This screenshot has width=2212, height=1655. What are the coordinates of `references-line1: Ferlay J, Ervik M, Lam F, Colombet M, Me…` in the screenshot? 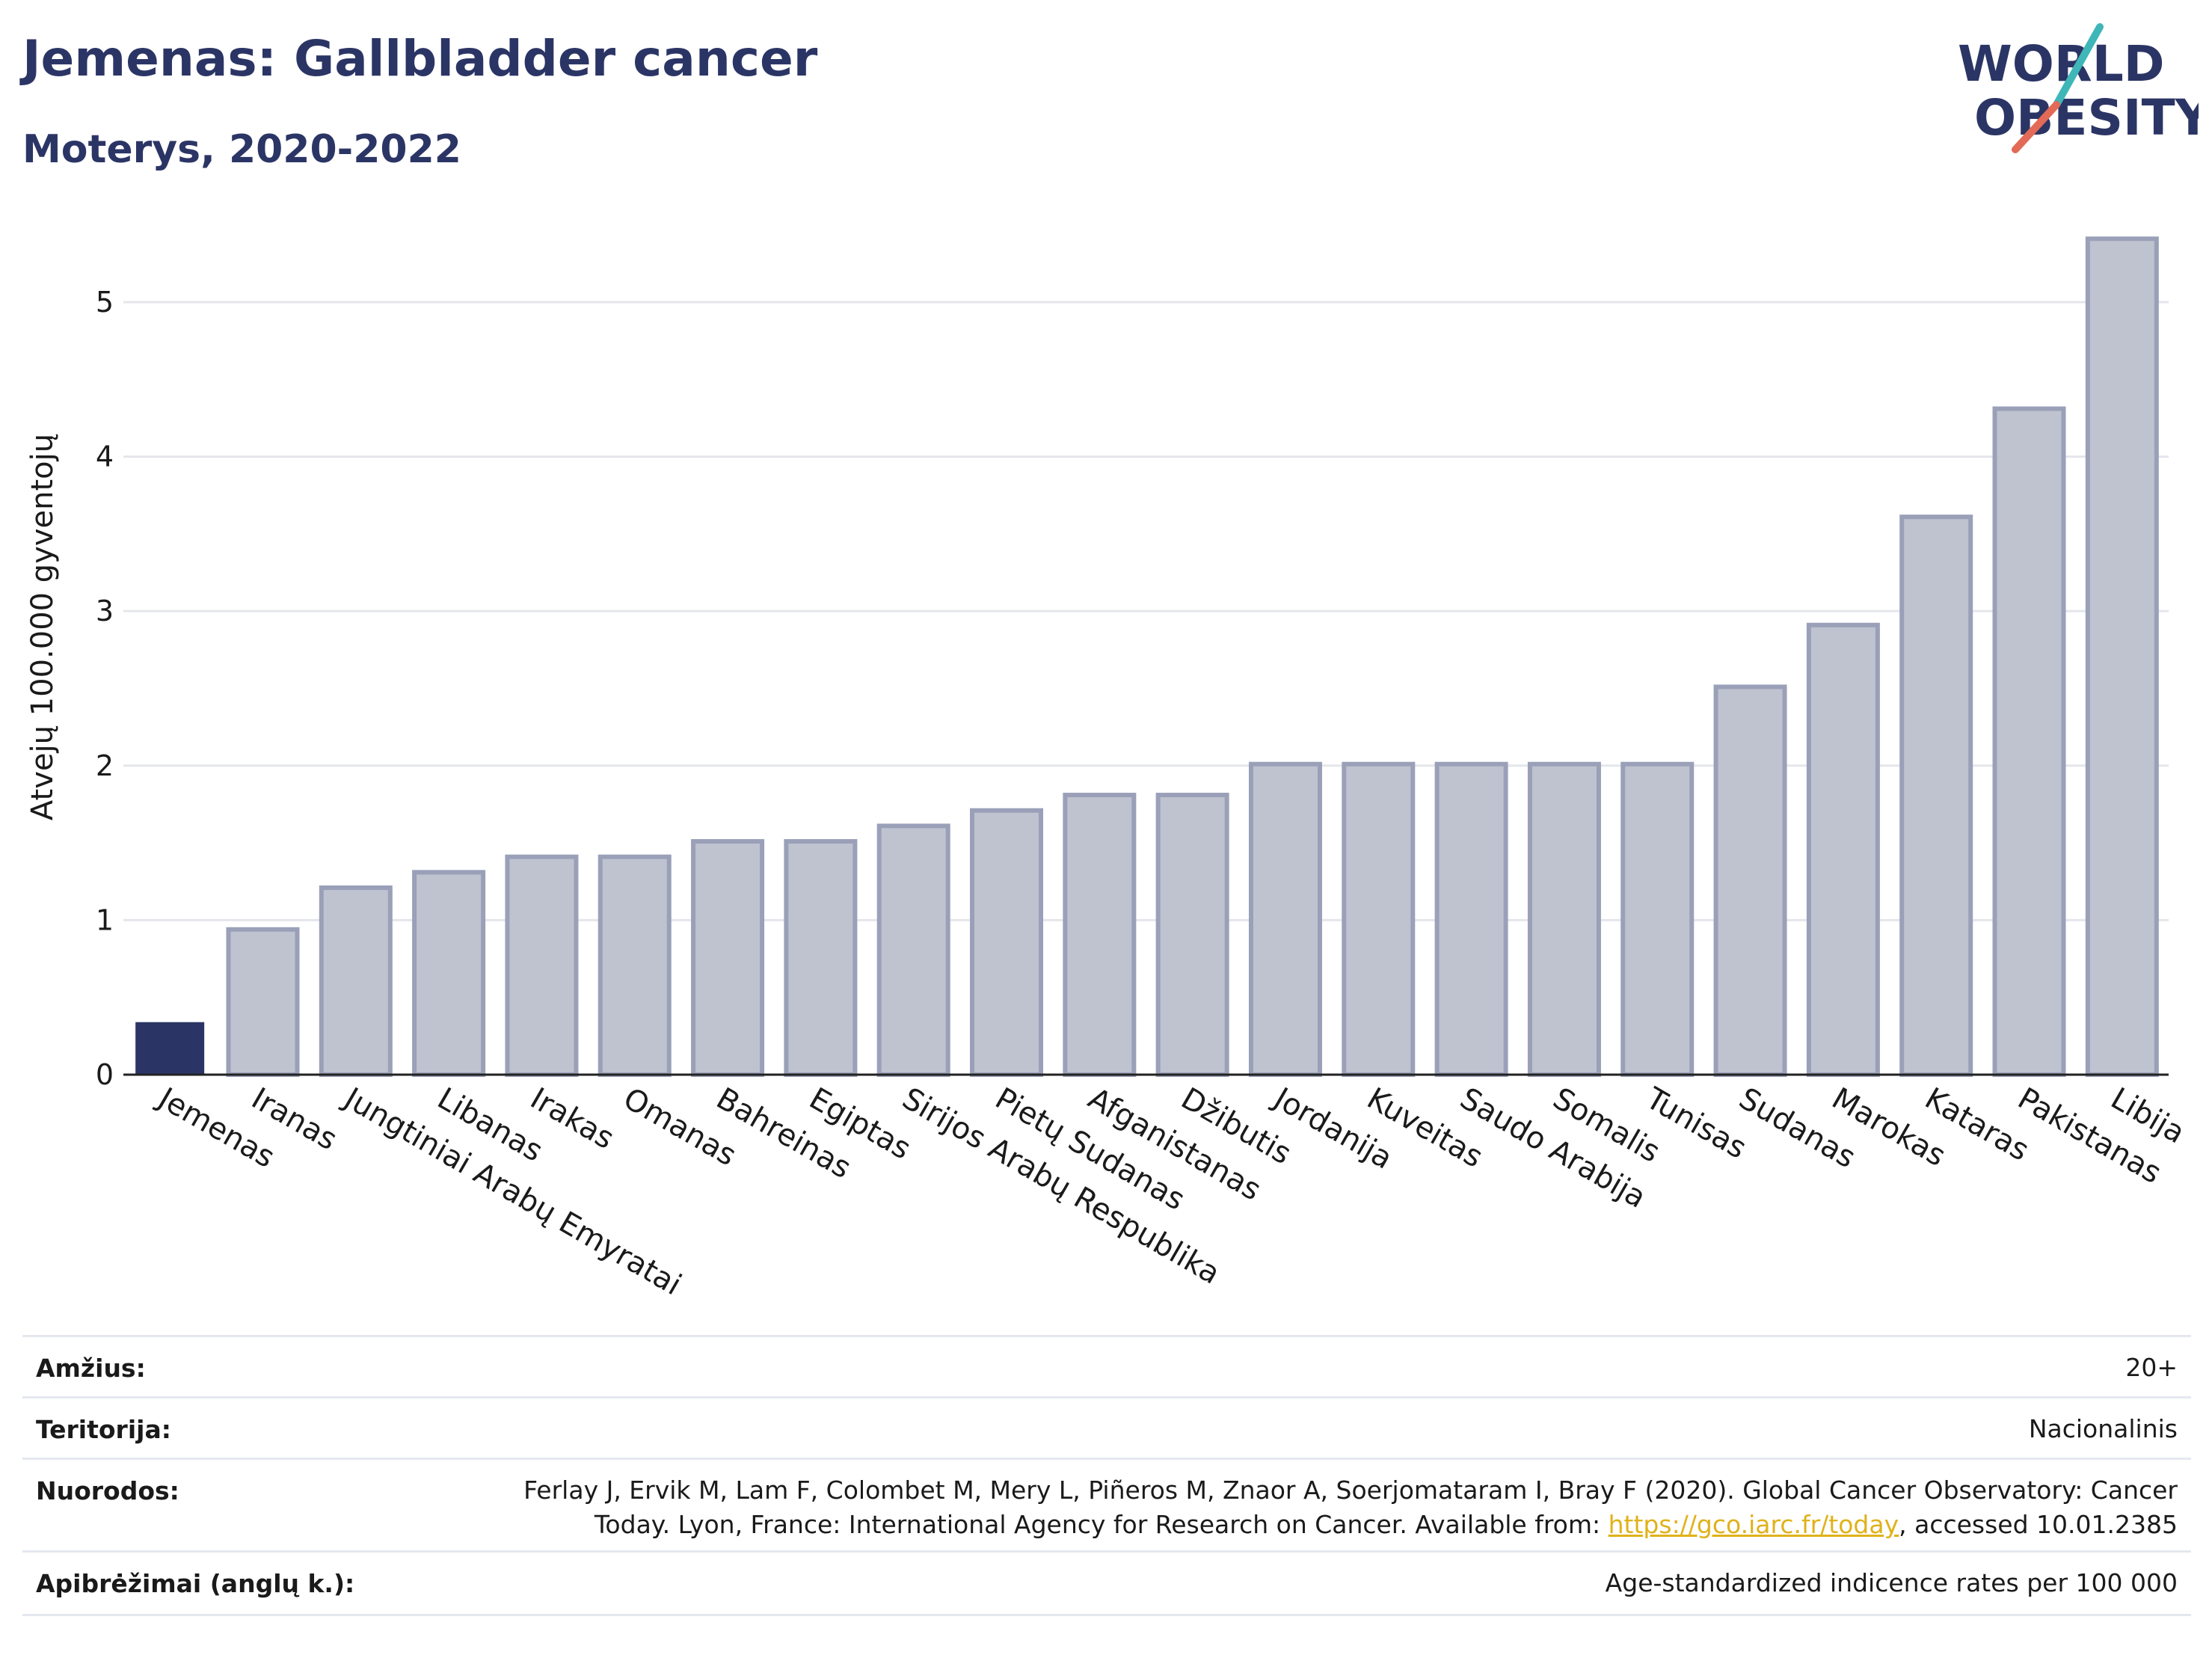 It's located at (1350, 1490).